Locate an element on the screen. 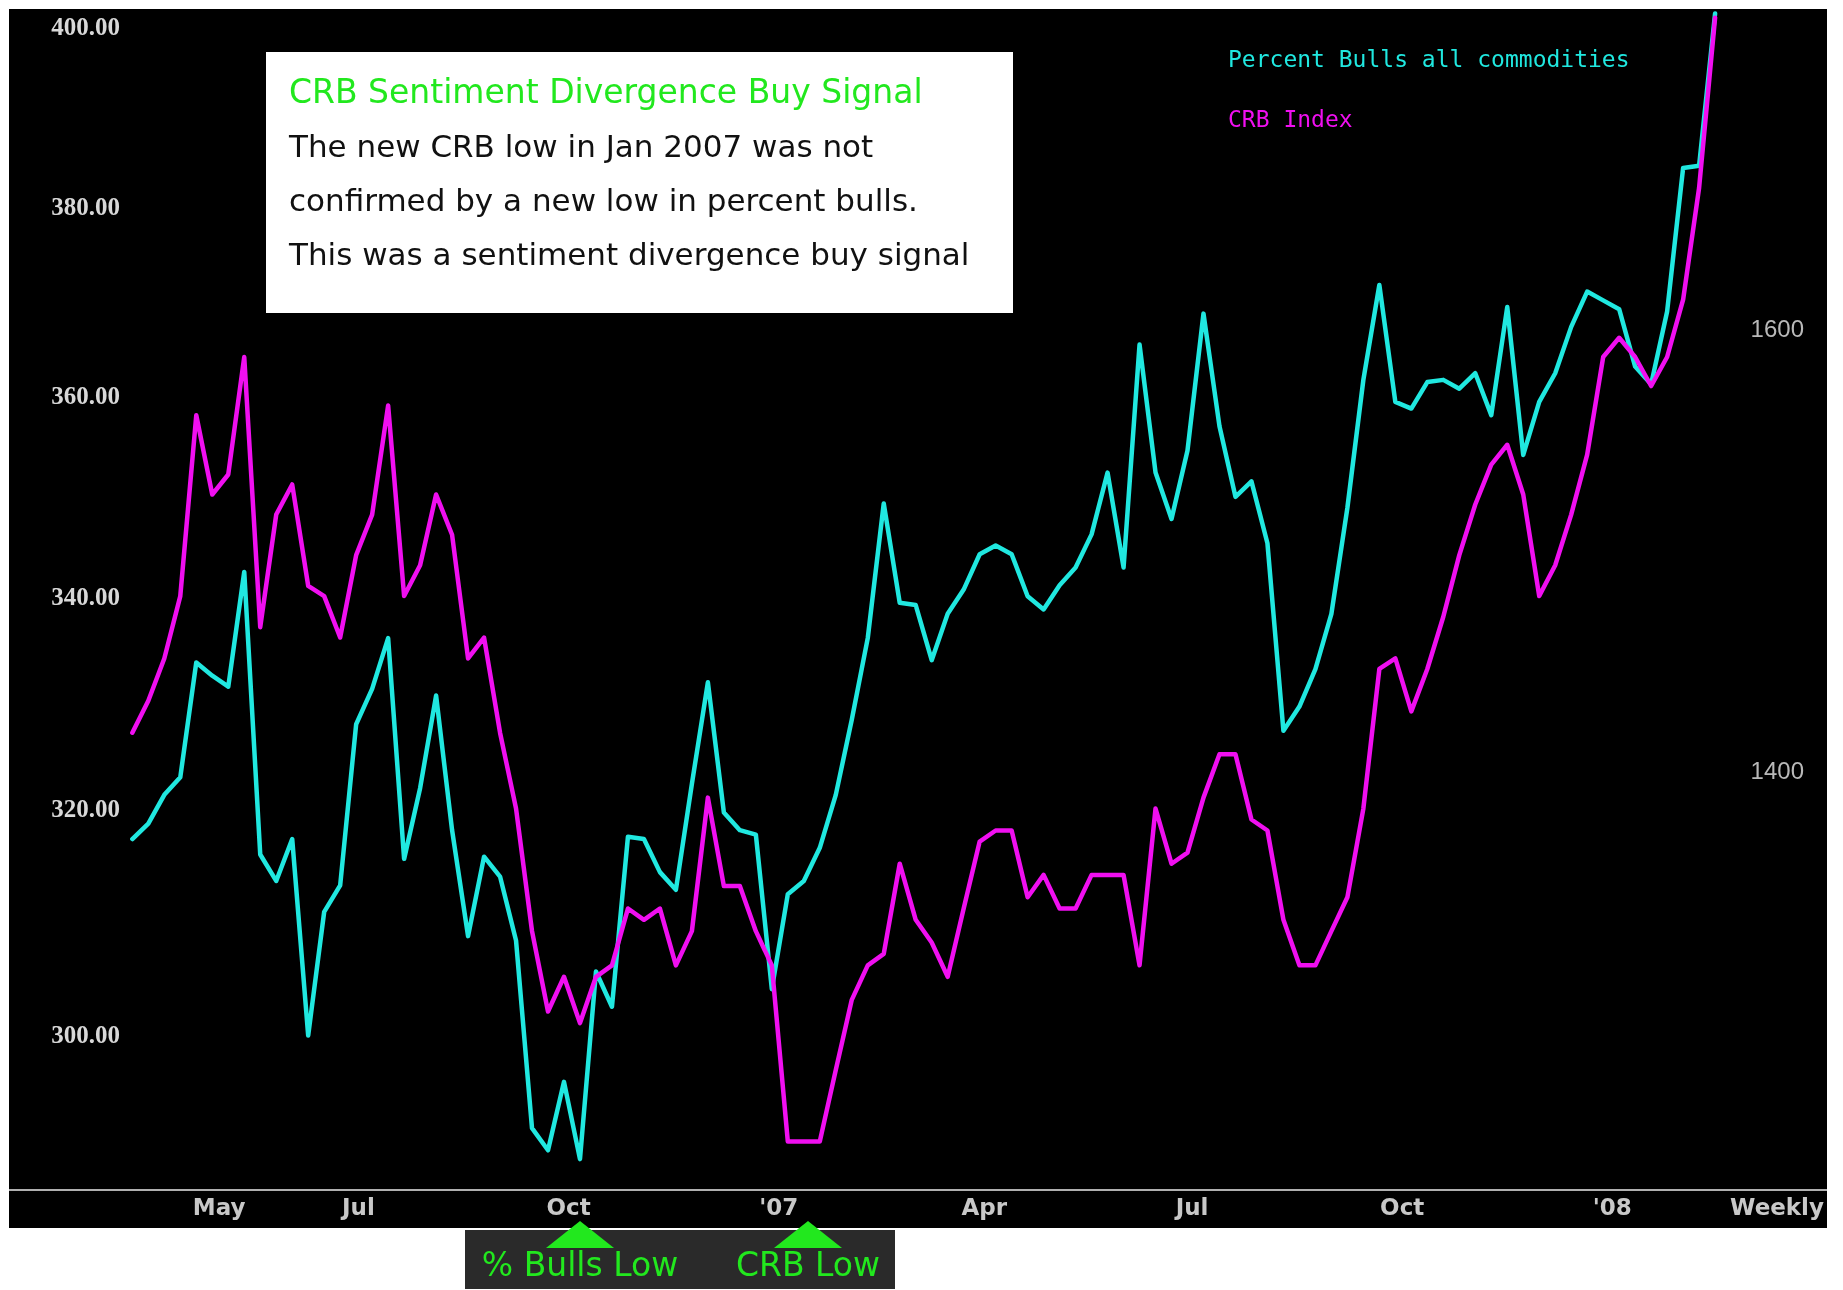 This screenshot has height=1290, width=1843. text: Weekly is located at coordinates (1777, 1207).